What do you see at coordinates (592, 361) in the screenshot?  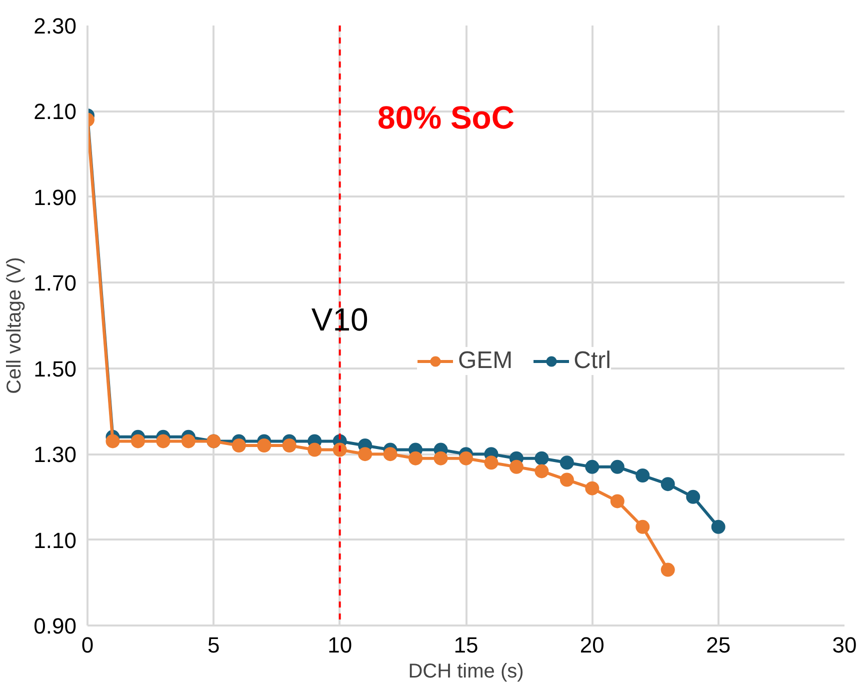 I see `legend-label: Ctrl` at bounding box center [592, 361].